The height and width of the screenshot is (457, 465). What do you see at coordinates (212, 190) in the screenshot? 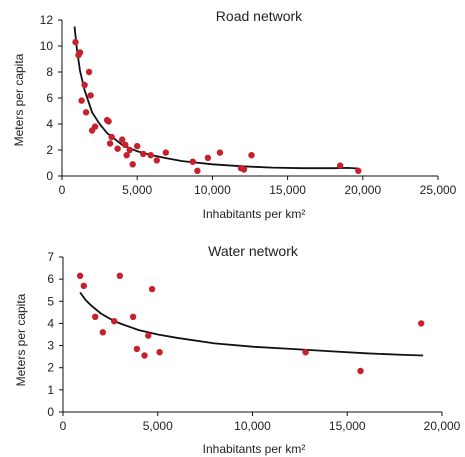
I see `road-x-tick-label: 10,000` at bounding box center [212, 190].